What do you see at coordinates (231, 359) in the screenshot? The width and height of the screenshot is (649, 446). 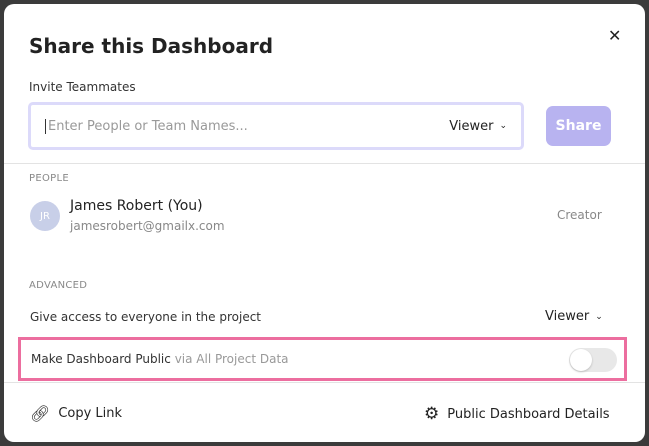 I see `public-label-sub: via All Project Data` at bounding box center [231, 359].